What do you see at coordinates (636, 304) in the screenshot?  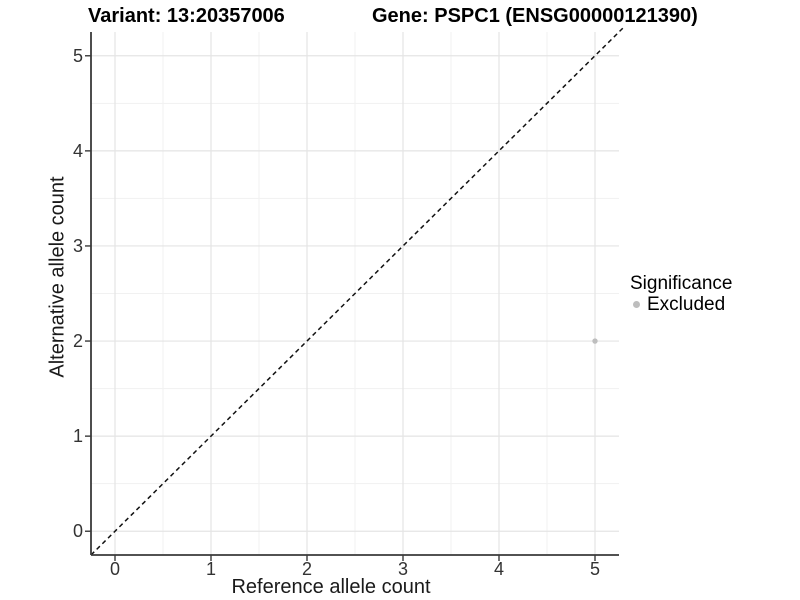 I see `excluded-point-icon` at bounding box center [636, 304].